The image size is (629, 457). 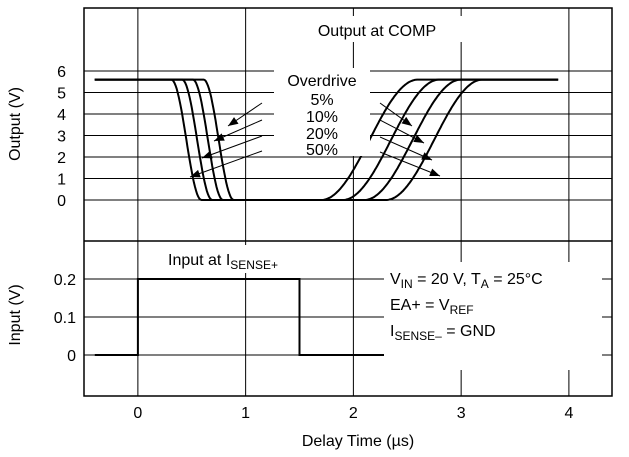 I want to click on top-y-tick-0: 0, so click(x=61, y=201).